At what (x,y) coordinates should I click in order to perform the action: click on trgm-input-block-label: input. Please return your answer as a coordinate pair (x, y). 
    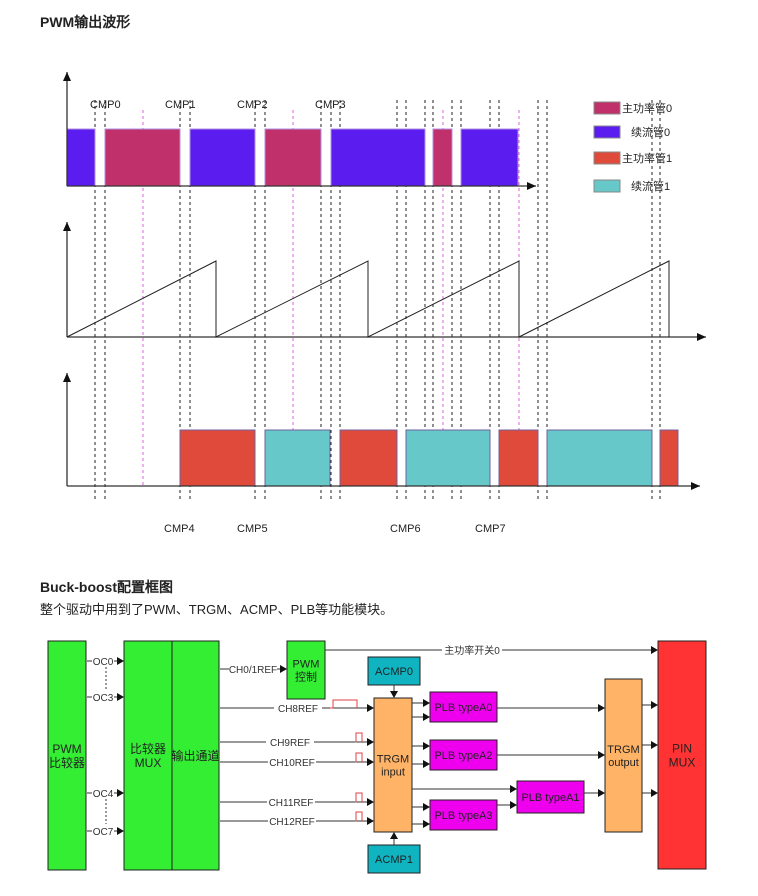
    Looking at the image, I should click on (393, 772).